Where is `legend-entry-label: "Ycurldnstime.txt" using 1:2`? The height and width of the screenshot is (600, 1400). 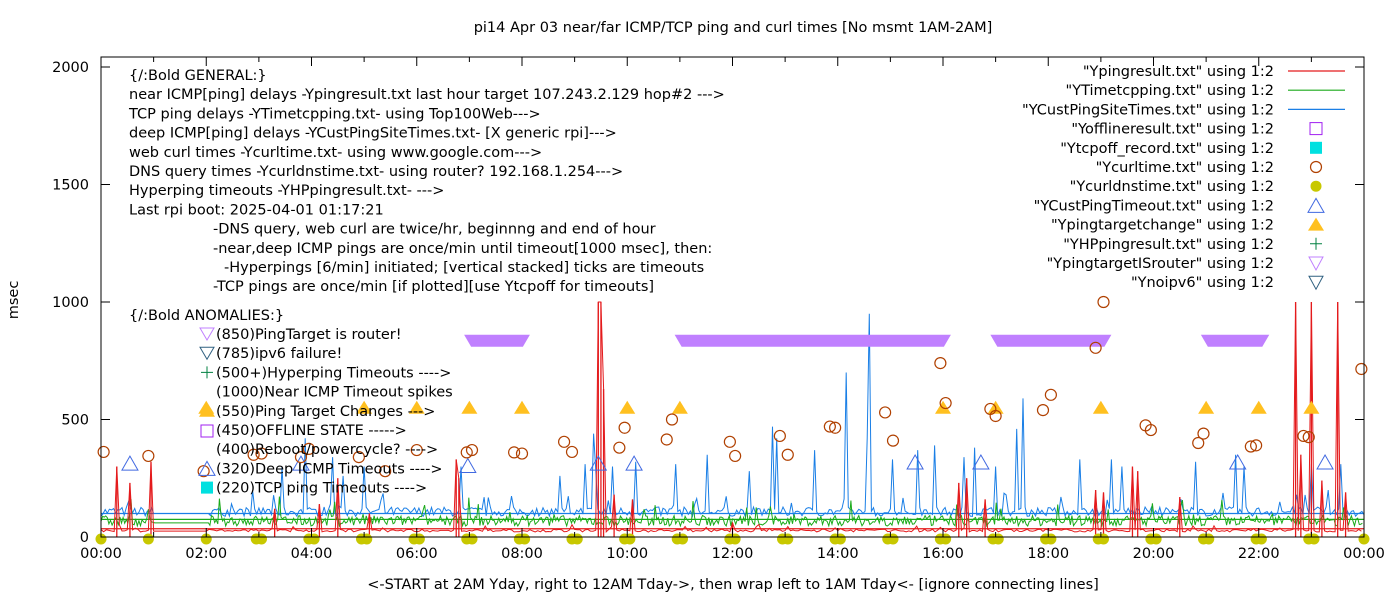 legend-entry-label: "Ycurldnstime.txt" using 1:2 is located at coordinates (1172, 187).